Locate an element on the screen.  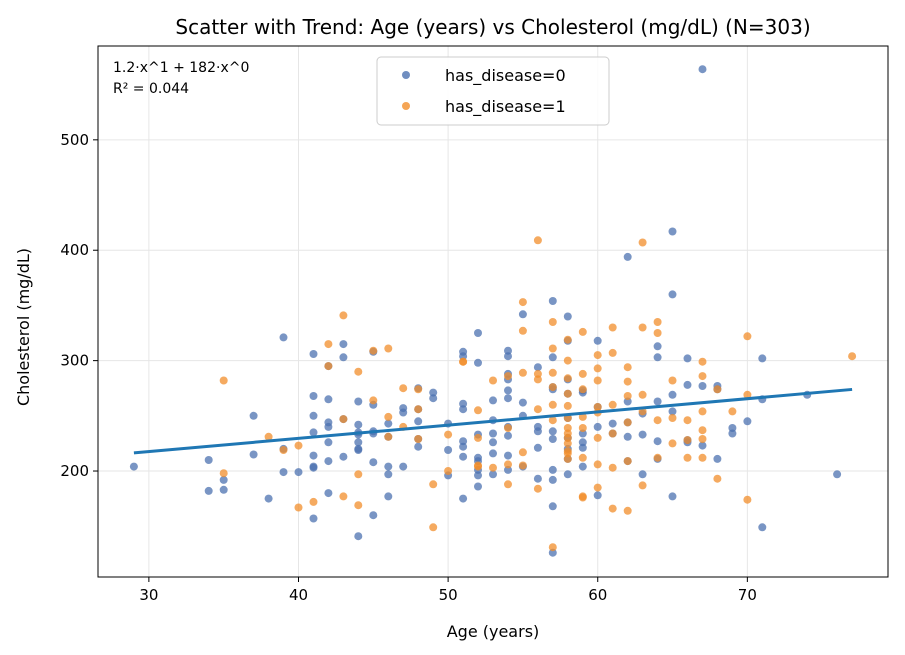
y-tick-label: 500 is located at coordinates (74, 140).